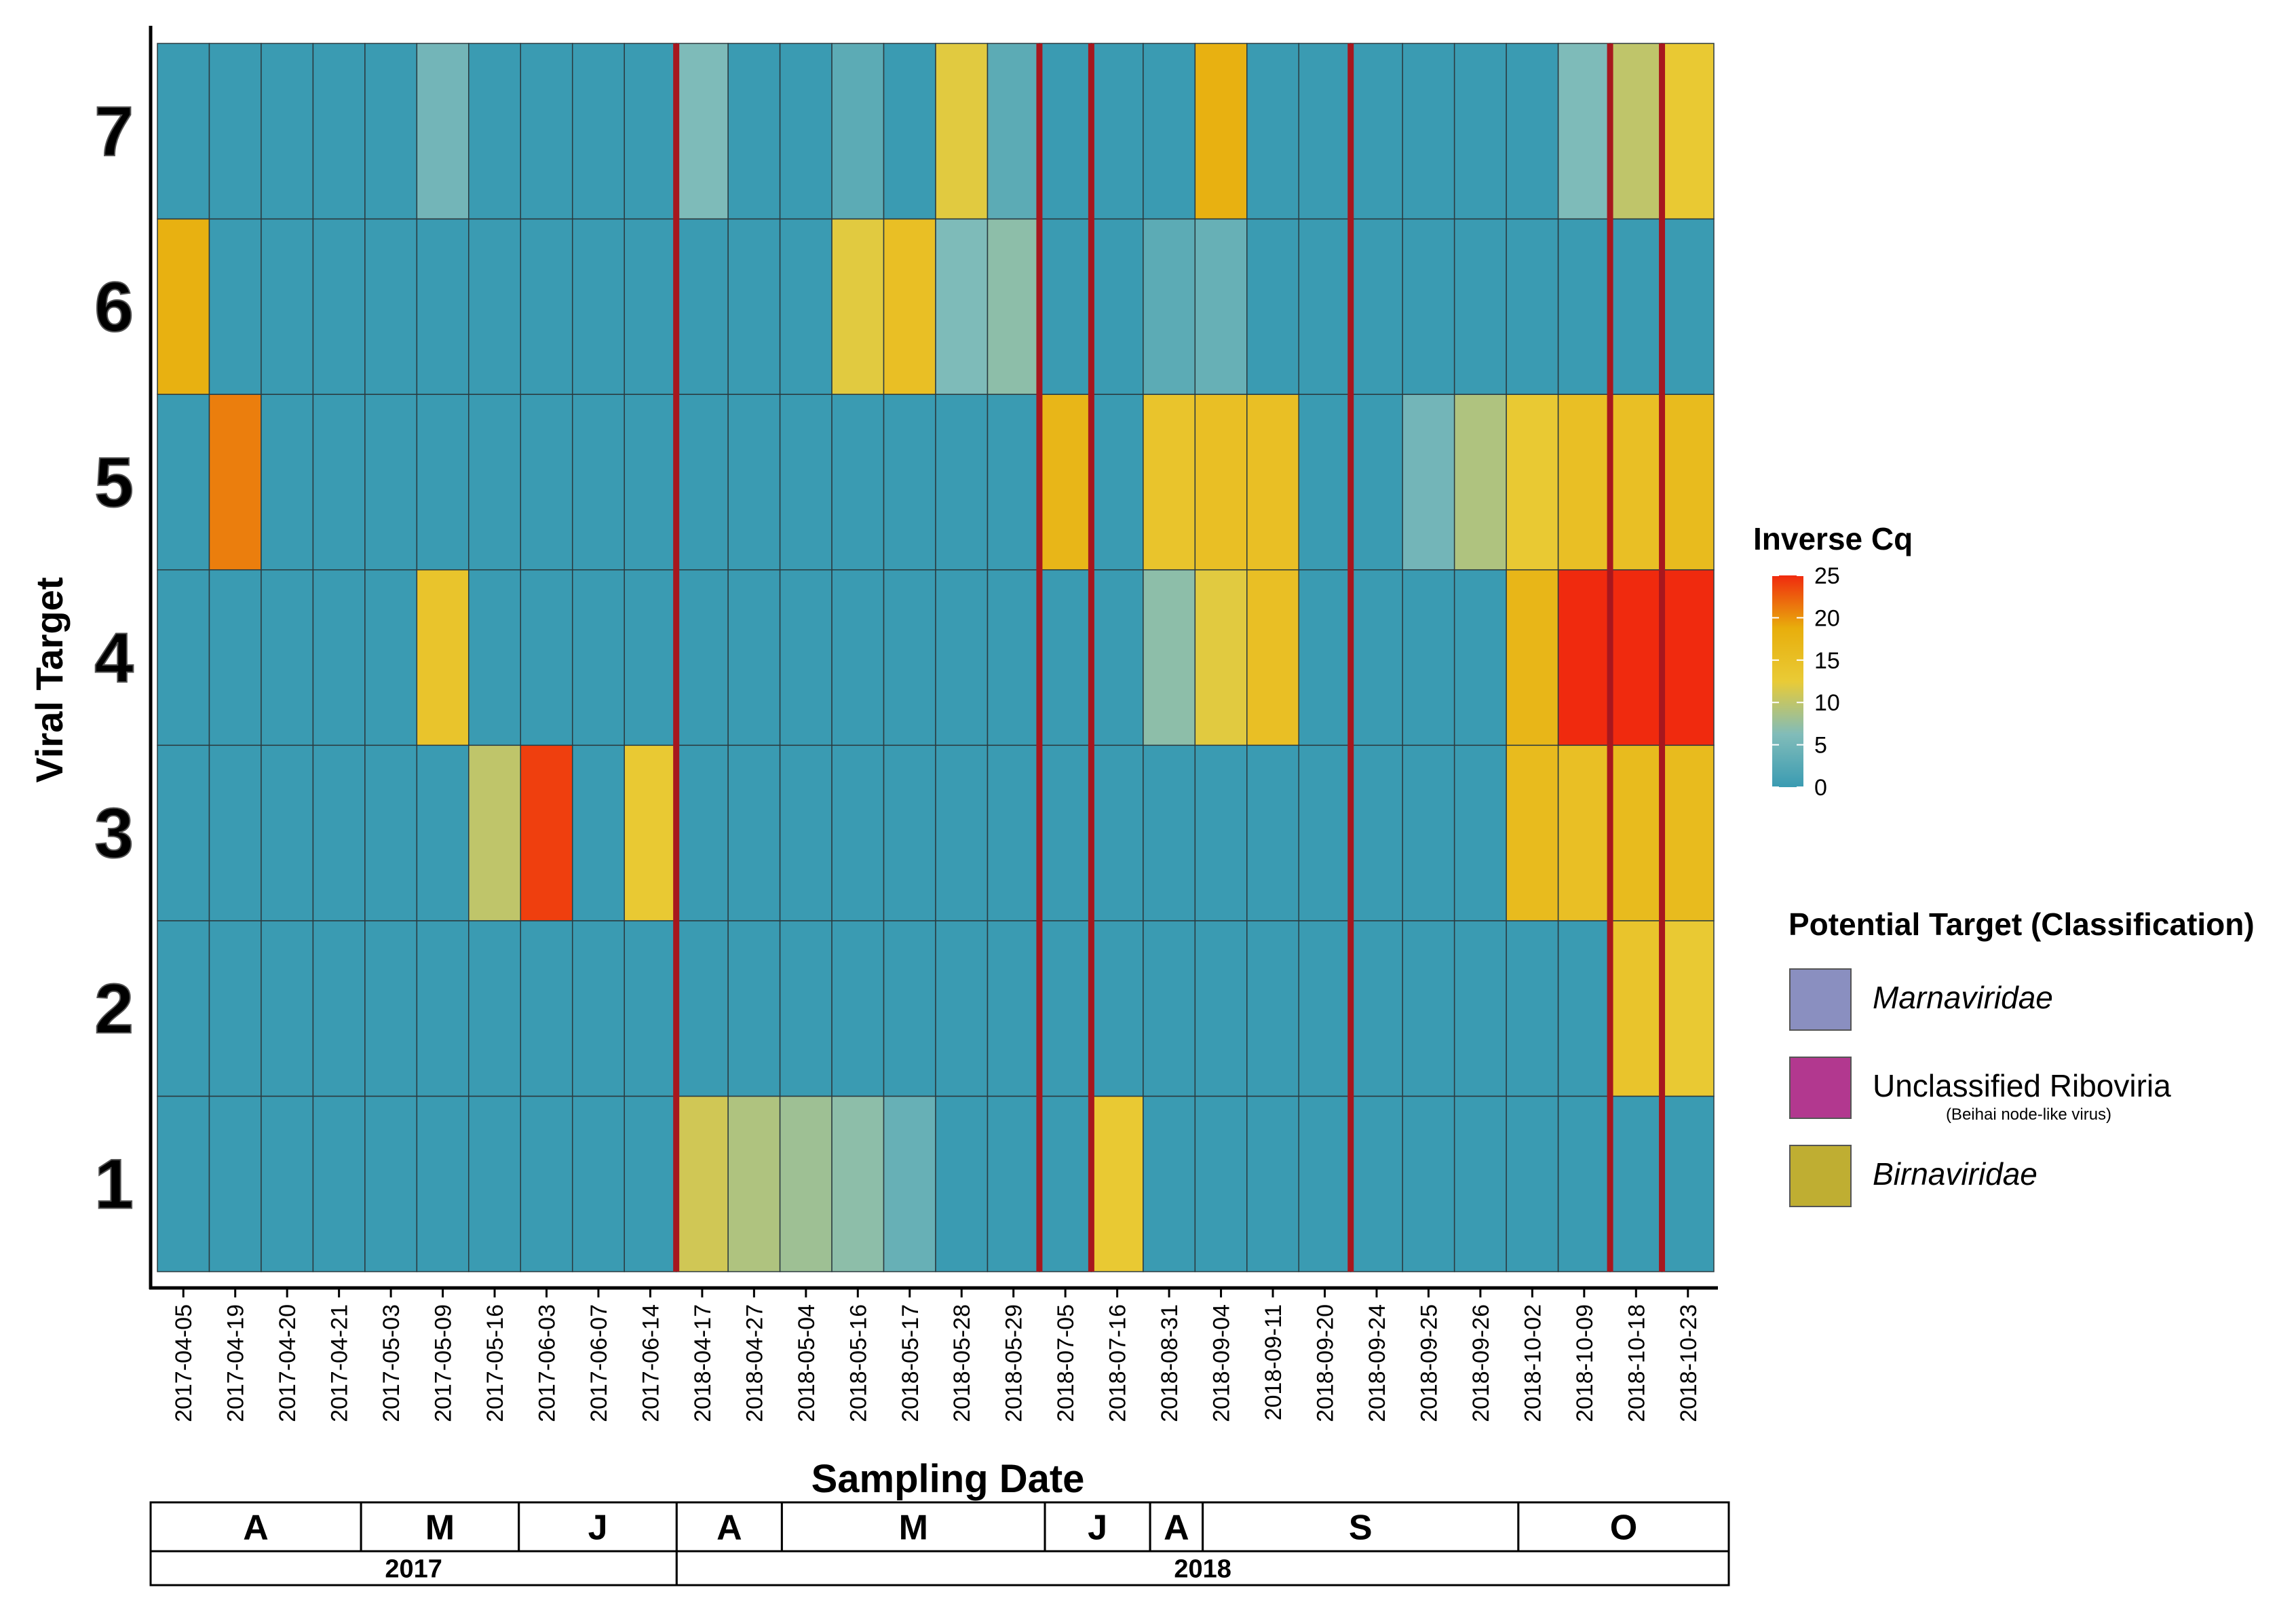 This screenshot has width=2296, height=1615. Describe the element at coordinates (1806, 682) in the screenshot. I see `colorbar-ticks: 0 5 10 15 20 25` at that location.